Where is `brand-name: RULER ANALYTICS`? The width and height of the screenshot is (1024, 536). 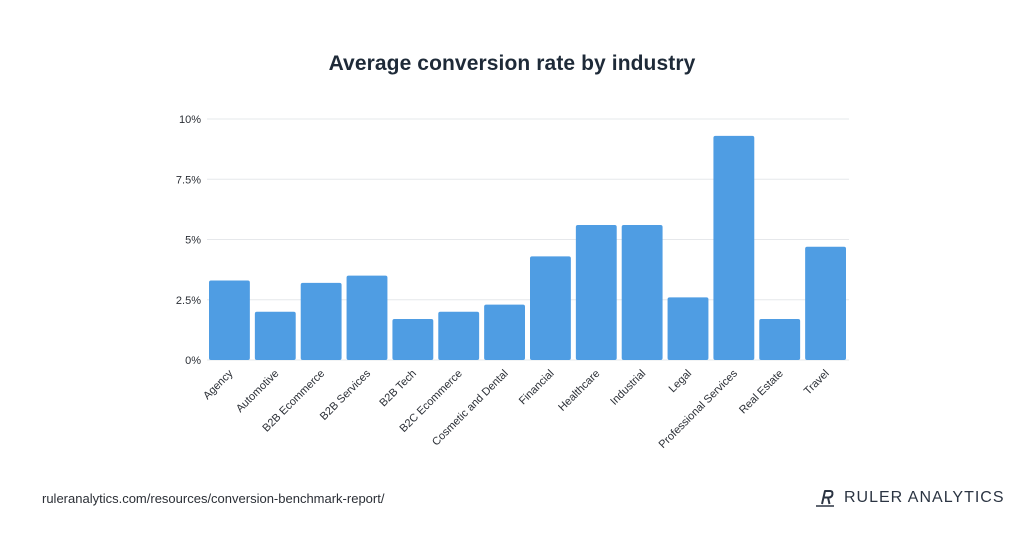 brand-name: RULER ANALYTICS is located at coordinates (924, 497).